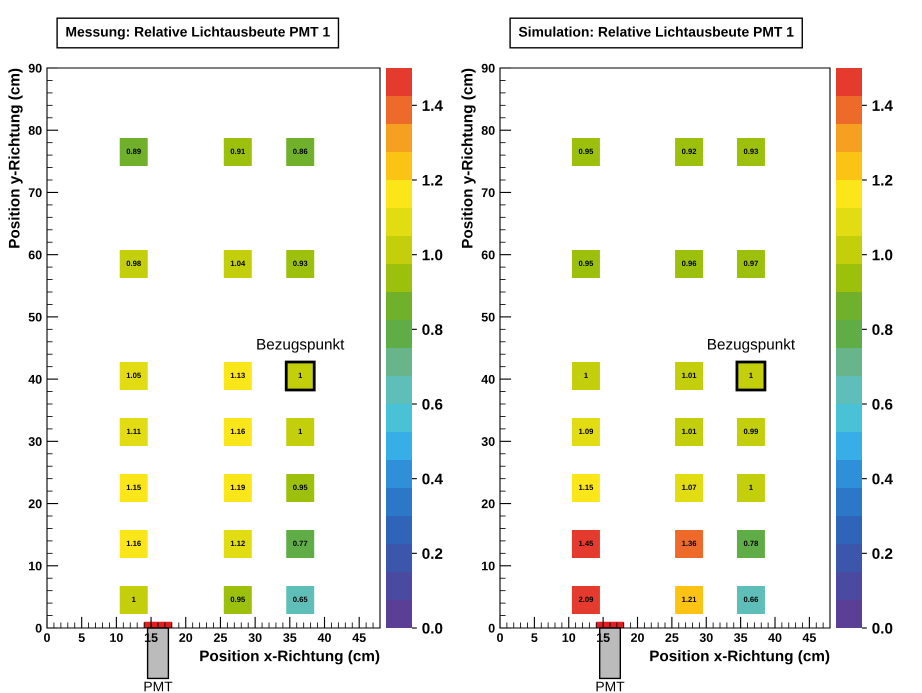  Describe the element at coordinates (656, 31) in the screenshot. I see `chart-title: Simulation: Relative Lichtausbeute PMT 1` at that location.